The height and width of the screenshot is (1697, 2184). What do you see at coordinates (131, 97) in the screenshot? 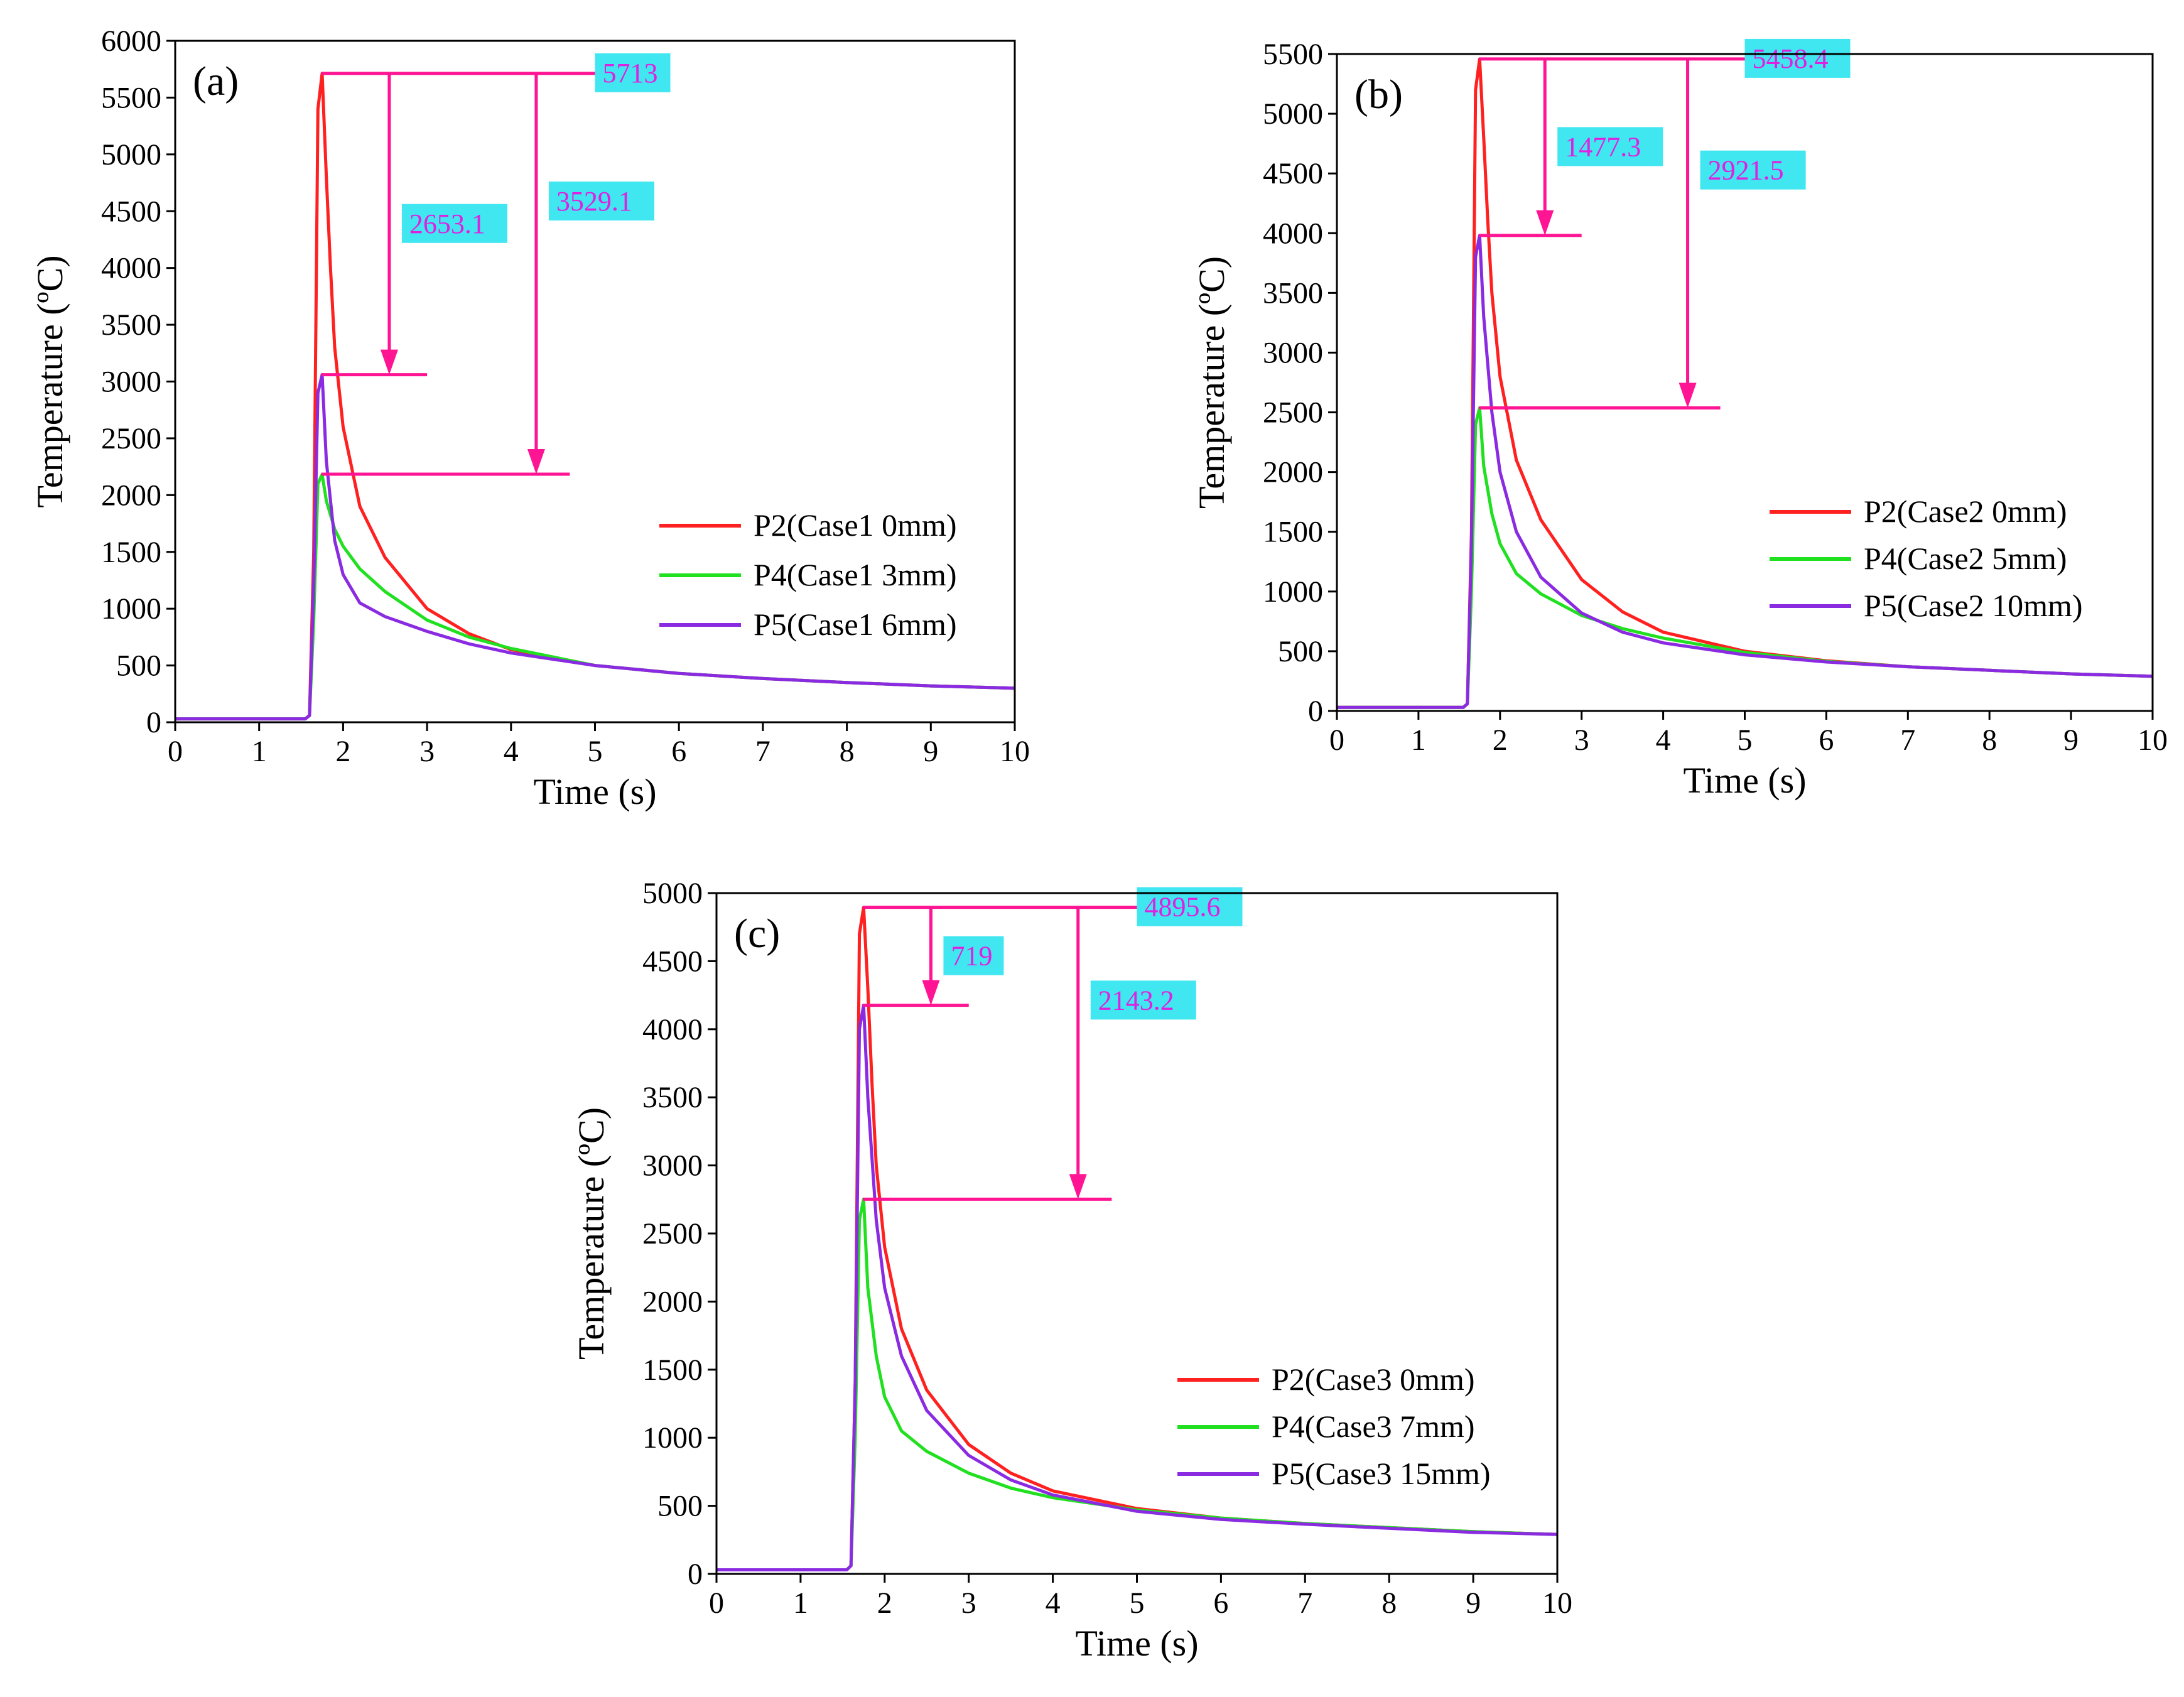
I see `y-tick-label-a: 5500` at bounding box center [131, 97].